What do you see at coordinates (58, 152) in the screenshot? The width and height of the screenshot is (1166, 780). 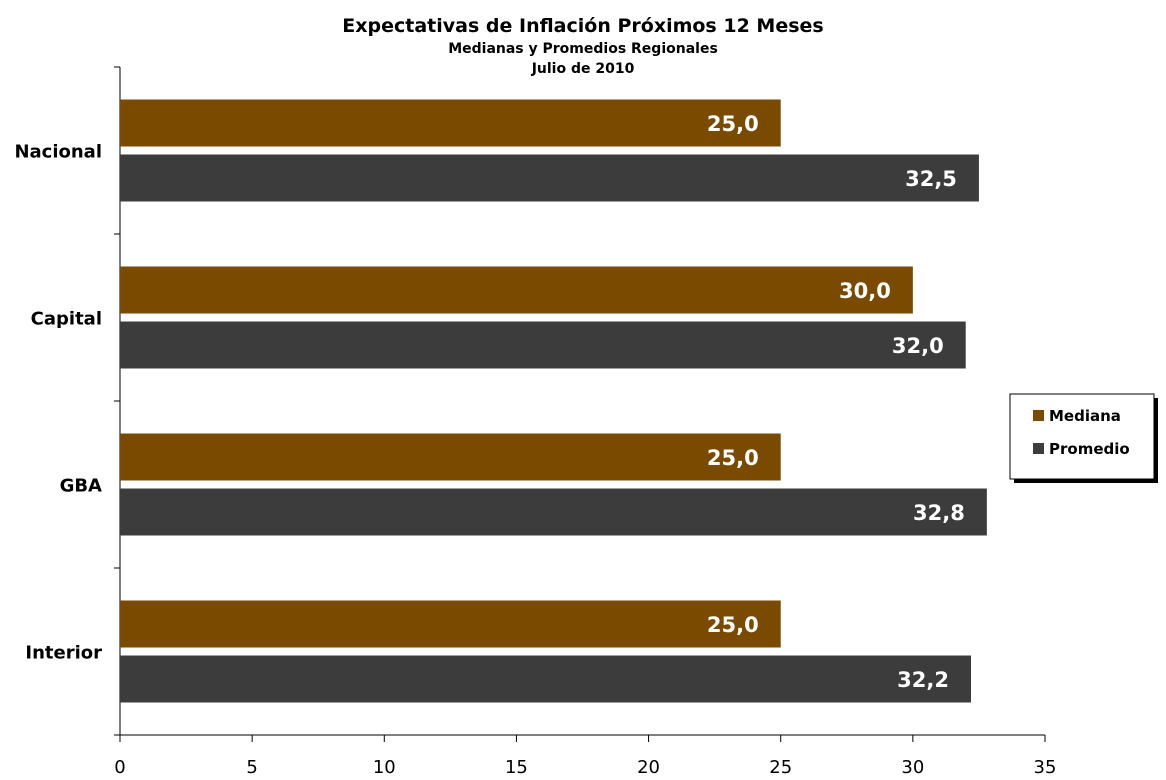 I see `category-label: Nacional` at bounding box center [58, 152].